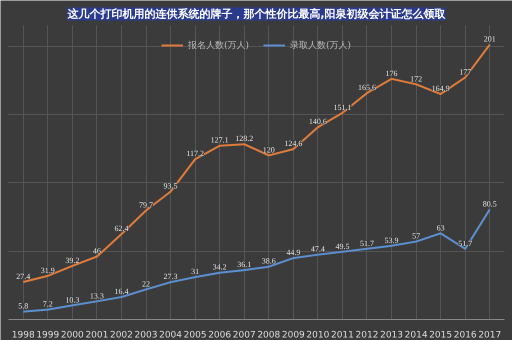 The height and width of the screenshot is (340, 512). What do you see at coordinates (293, 253) in the screenshot?
I see `data-label: 44.9` at bounding box center [293, 253].